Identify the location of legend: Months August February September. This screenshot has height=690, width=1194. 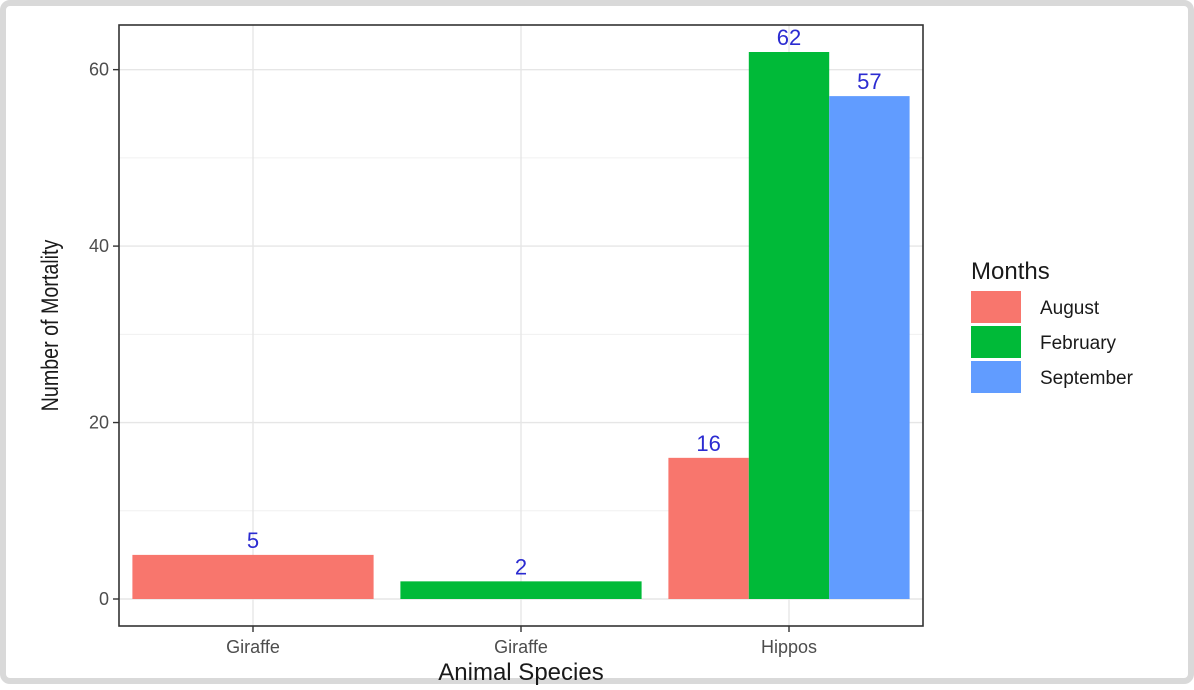
(1052, 325).